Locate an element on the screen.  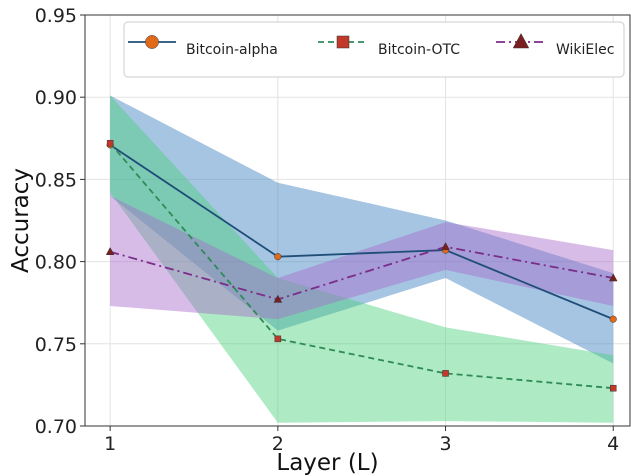
x-axis-label: Layer (L) is located at coordinates (327, 463).